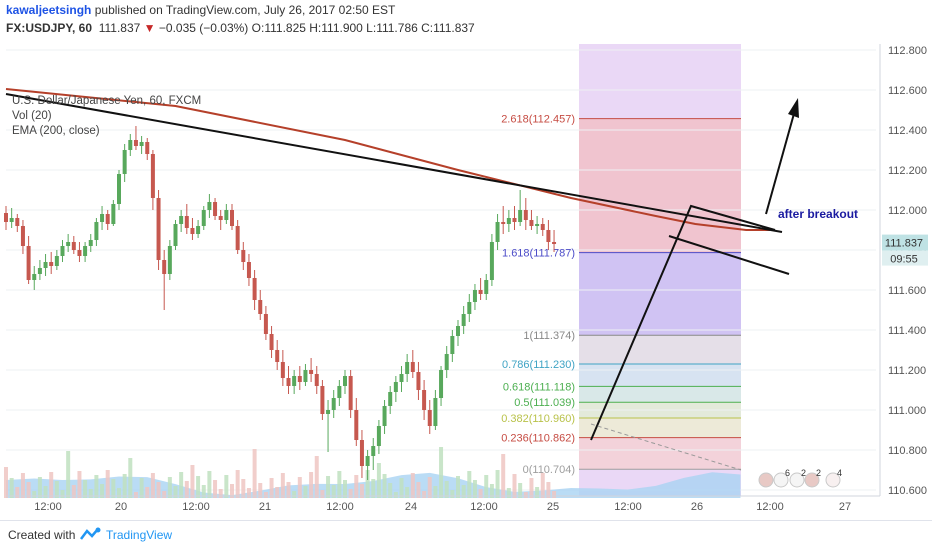 This screenshot has width=932, height=551. What do you see at coordinates (907, 171) in the screenshot?
I see `y-tick-label: 112.200` at bounding box center [907, 171].